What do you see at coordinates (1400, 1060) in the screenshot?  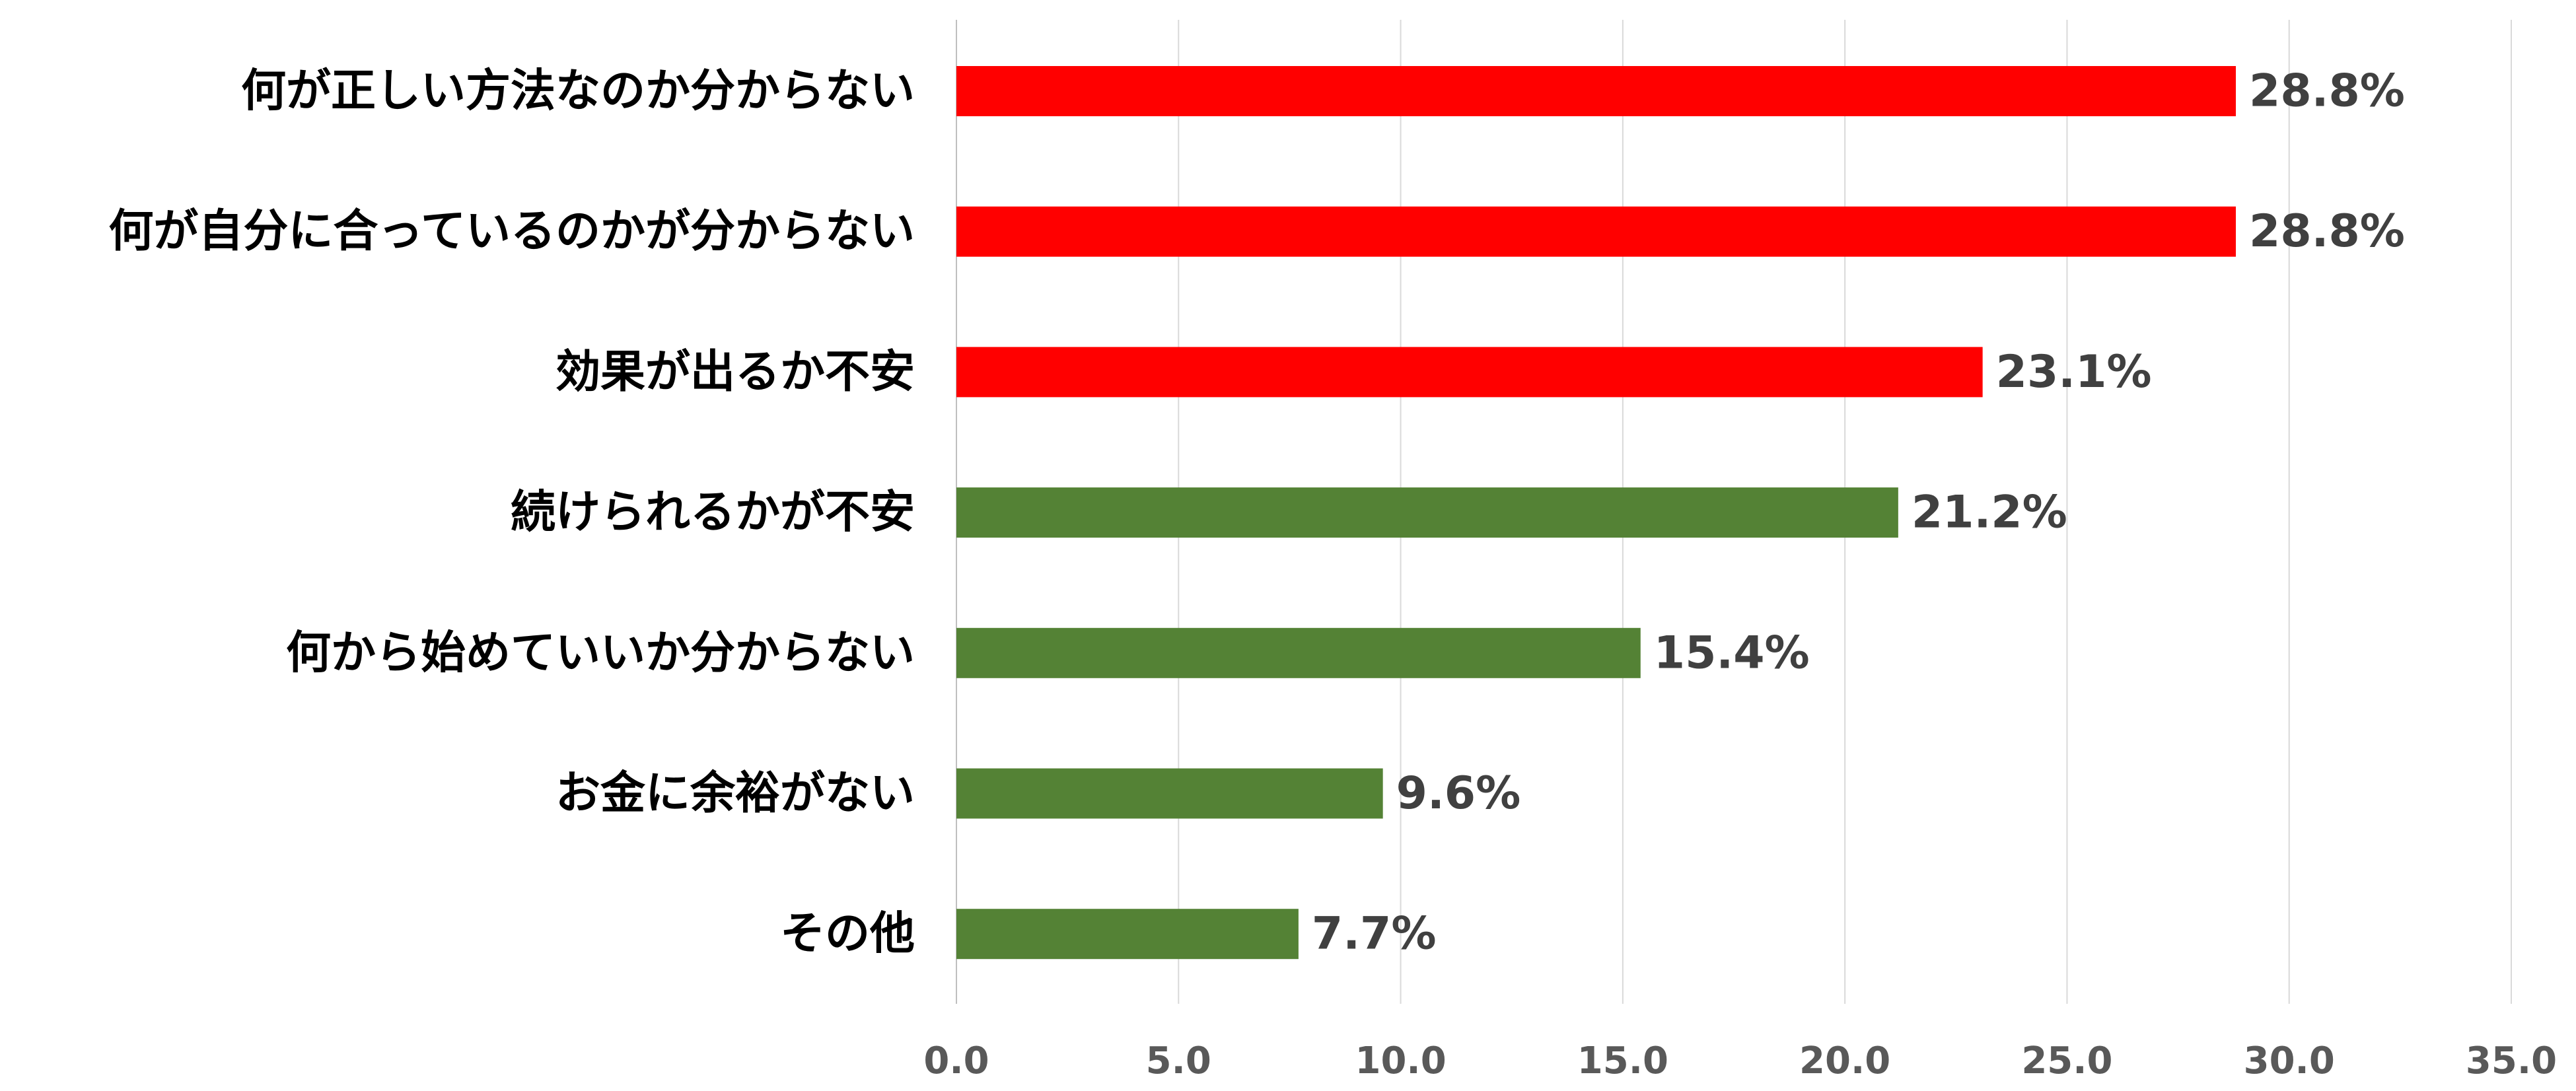 I see `x-tick-label: 10.0` at bounding box center [1400, 1060].